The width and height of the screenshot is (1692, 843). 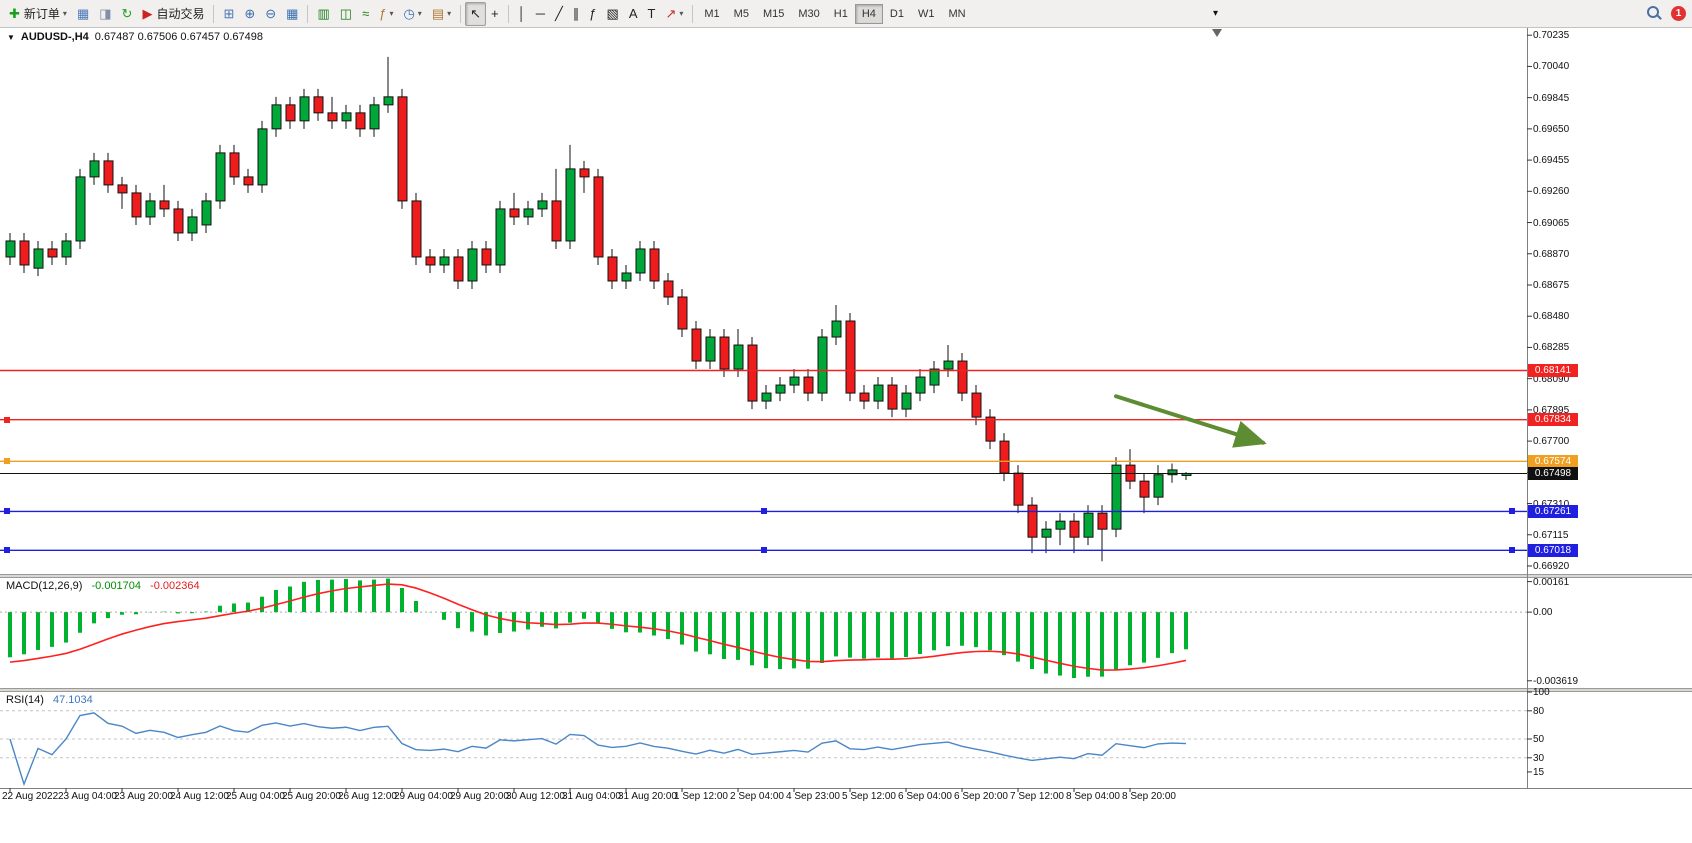 I want to click on bar-chart-window-icon: ▦, so click(x=83, y=13).